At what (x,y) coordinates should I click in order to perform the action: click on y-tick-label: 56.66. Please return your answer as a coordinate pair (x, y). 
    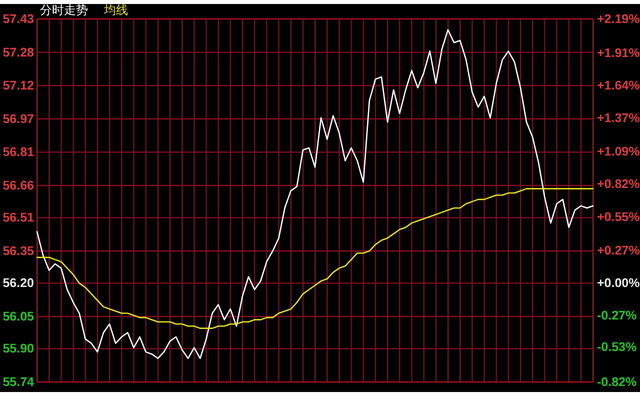
    Looking at the image, I should click on (18, 185).